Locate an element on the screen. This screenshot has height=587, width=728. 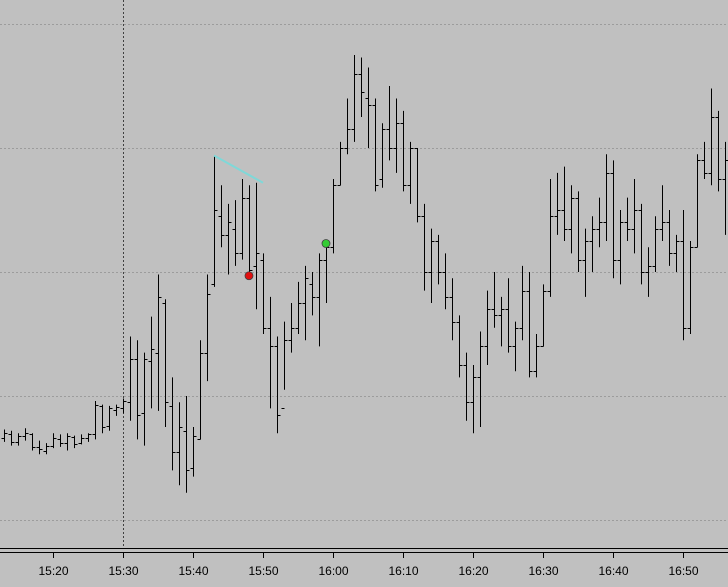
x-tick-label: 15:30 is located at coordinates (123, 571).